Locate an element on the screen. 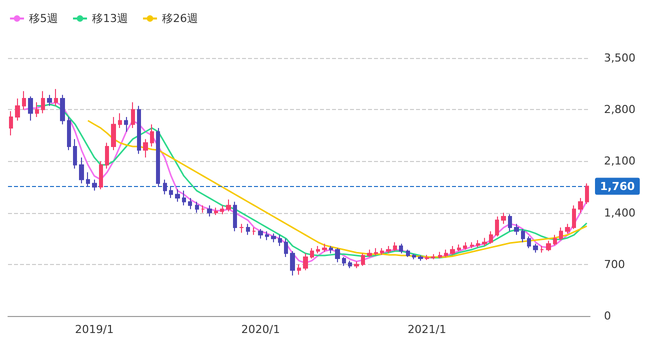 Image resolution: width=649 pixels, height=342 pixels. x-tick-label: 2021/1 is located at coordinates (427, 329).